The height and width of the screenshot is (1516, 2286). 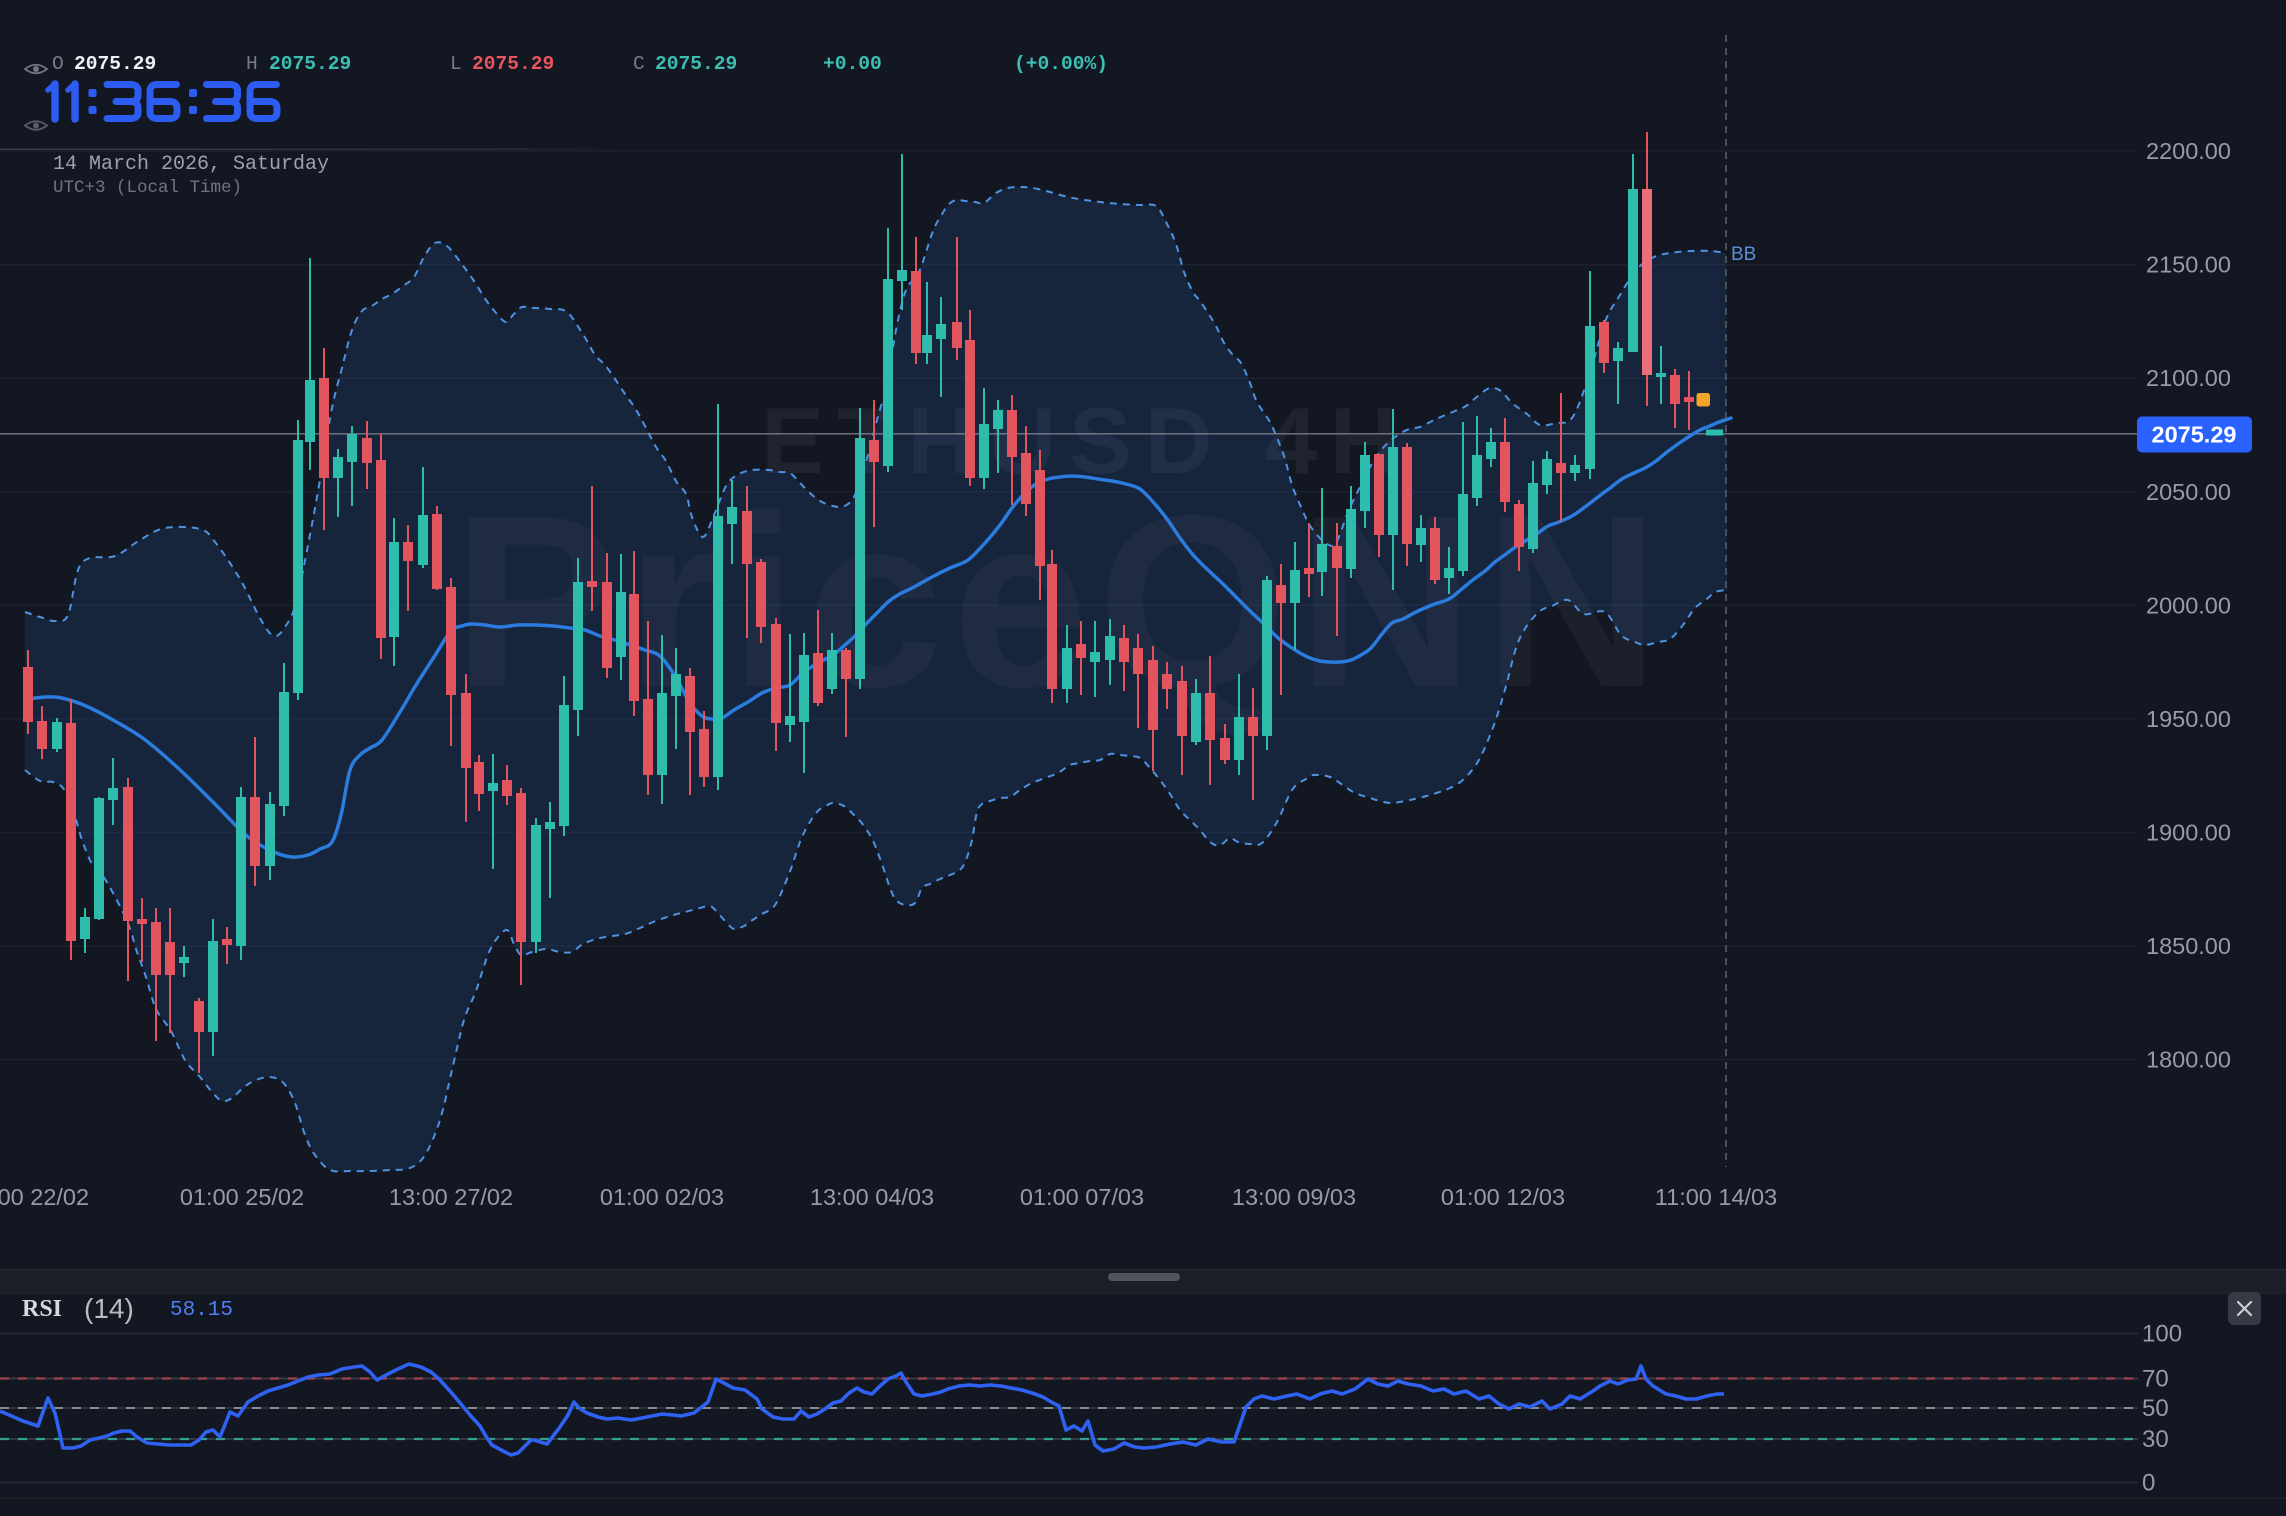 I want to click on svg-text: UTC+3 (Local Time), so click(x=147, y=188).